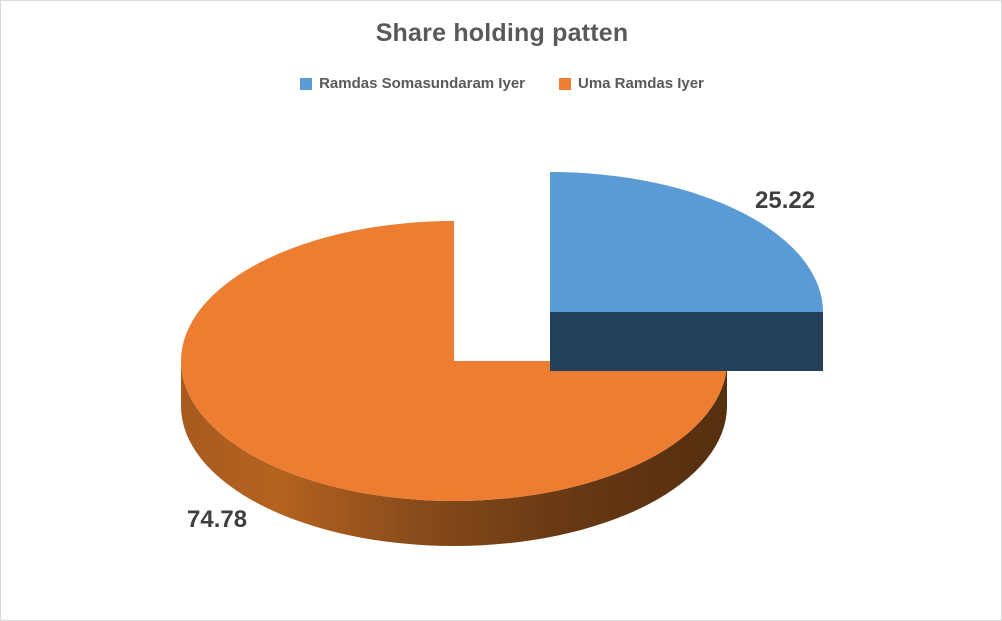 The width and height of the screenshot is (1002, 621). I want to click on legend-swatch-blue-icon, so click(306, 83).